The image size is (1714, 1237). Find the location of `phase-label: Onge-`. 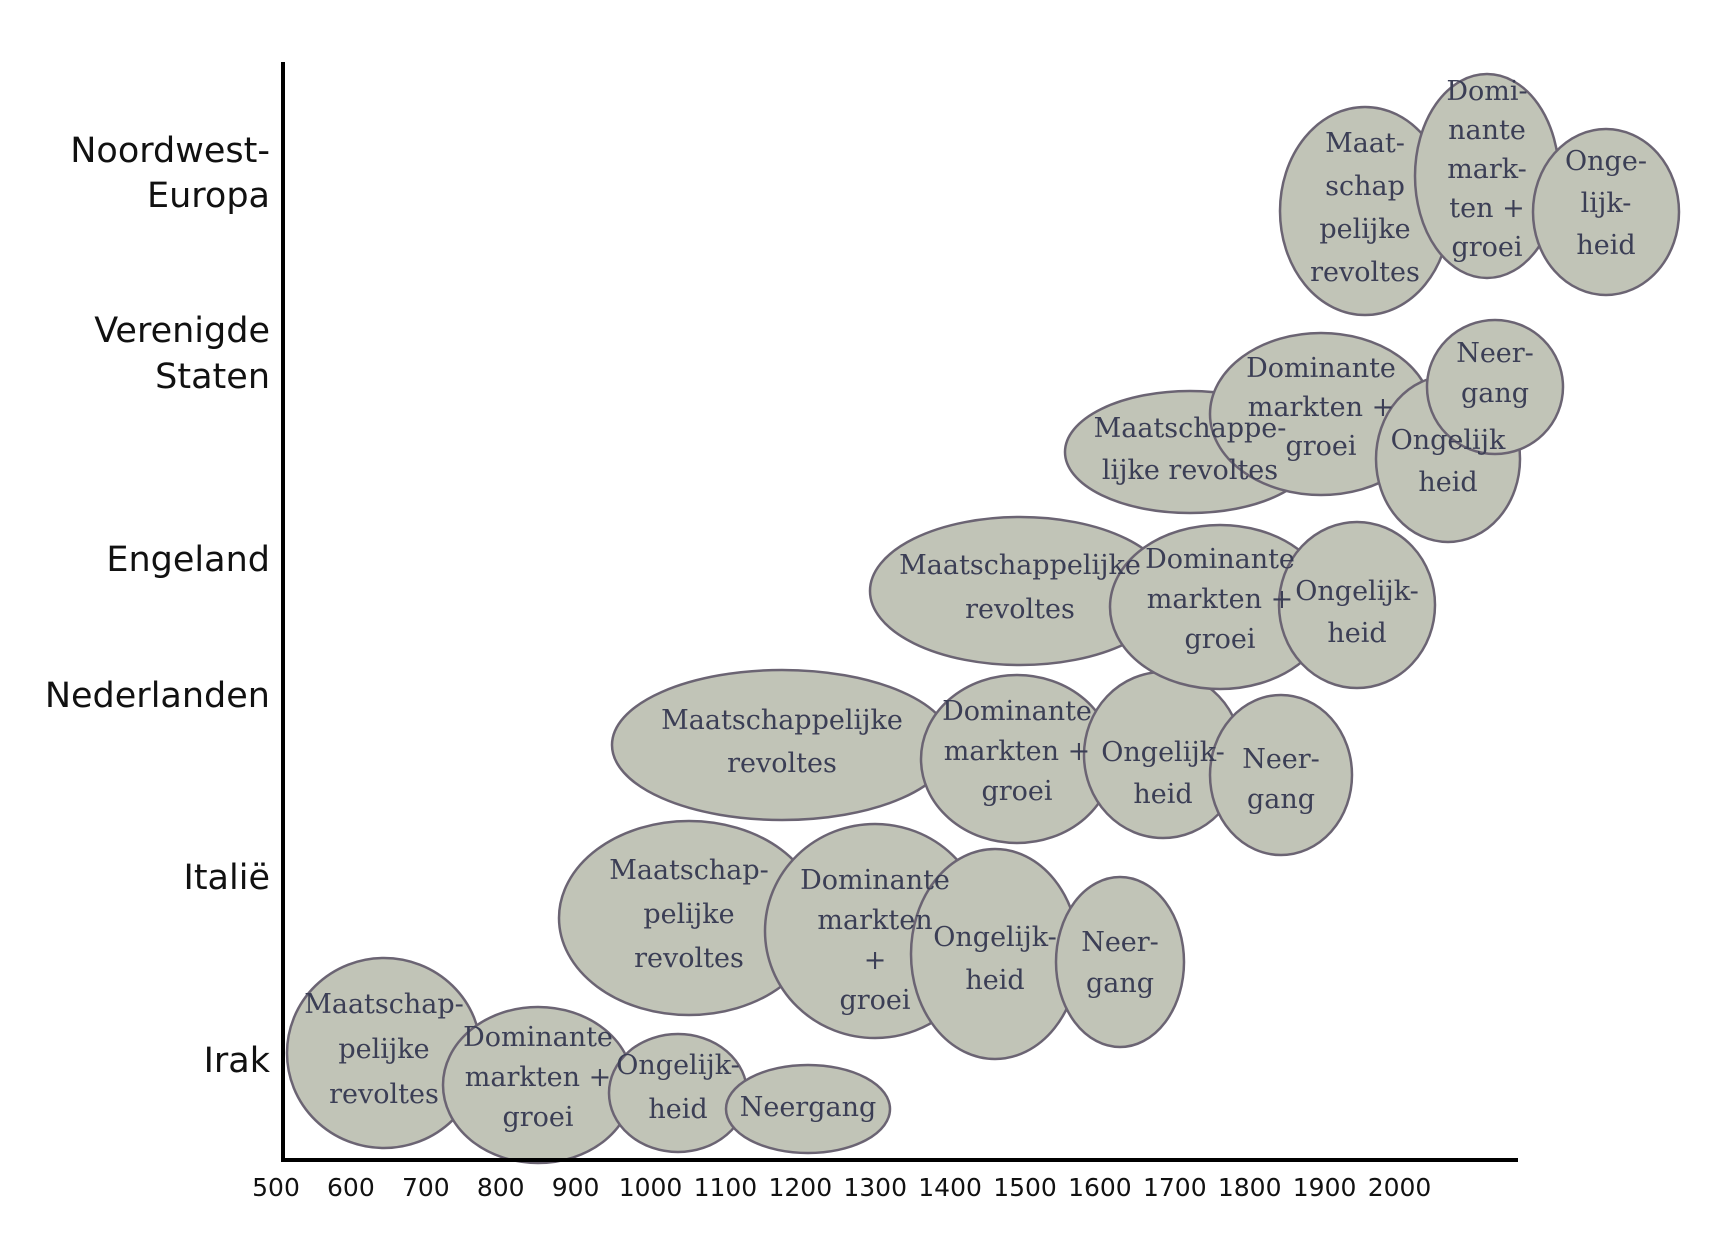

phase-label: Onge- is located at coordinates (1606, 161).